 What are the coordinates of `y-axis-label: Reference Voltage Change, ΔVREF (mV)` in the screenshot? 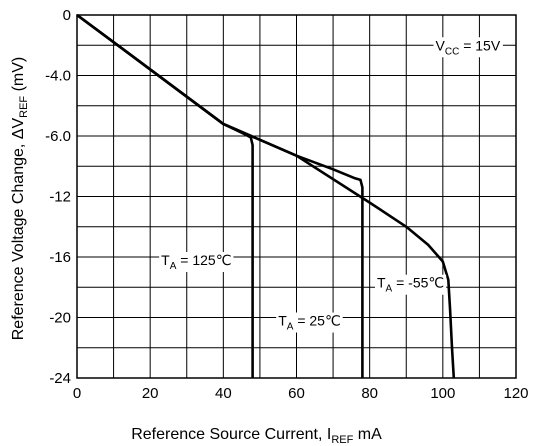 It's located at (20, 199).